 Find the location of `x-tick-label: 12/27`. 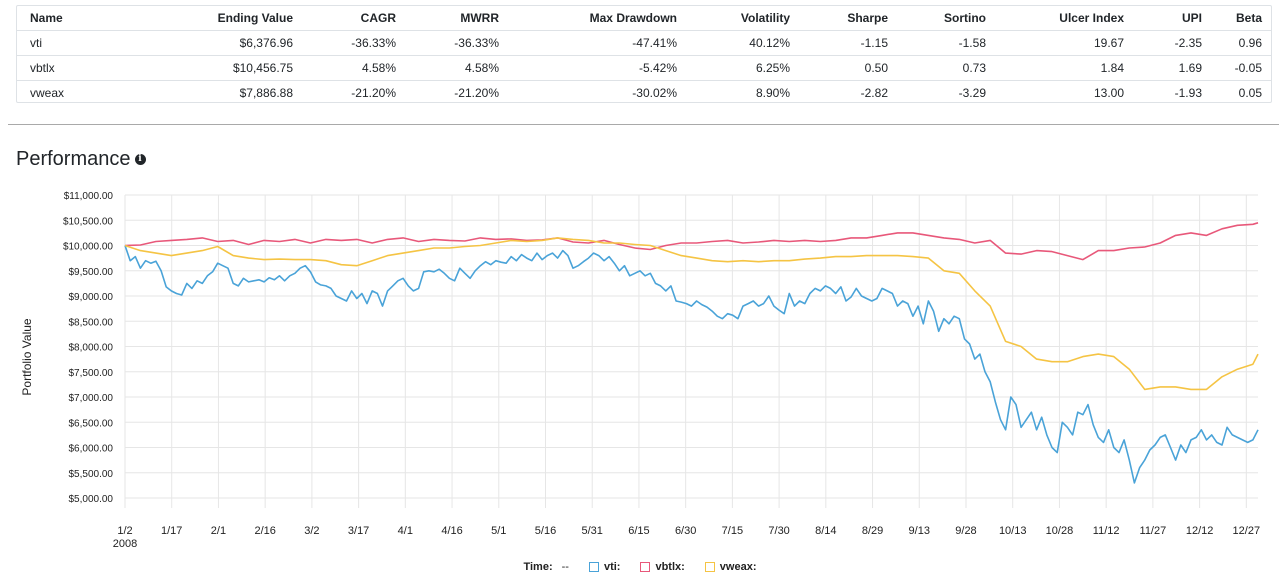

x-tick-label: 12/27 is located at coordinates (1247, 531).